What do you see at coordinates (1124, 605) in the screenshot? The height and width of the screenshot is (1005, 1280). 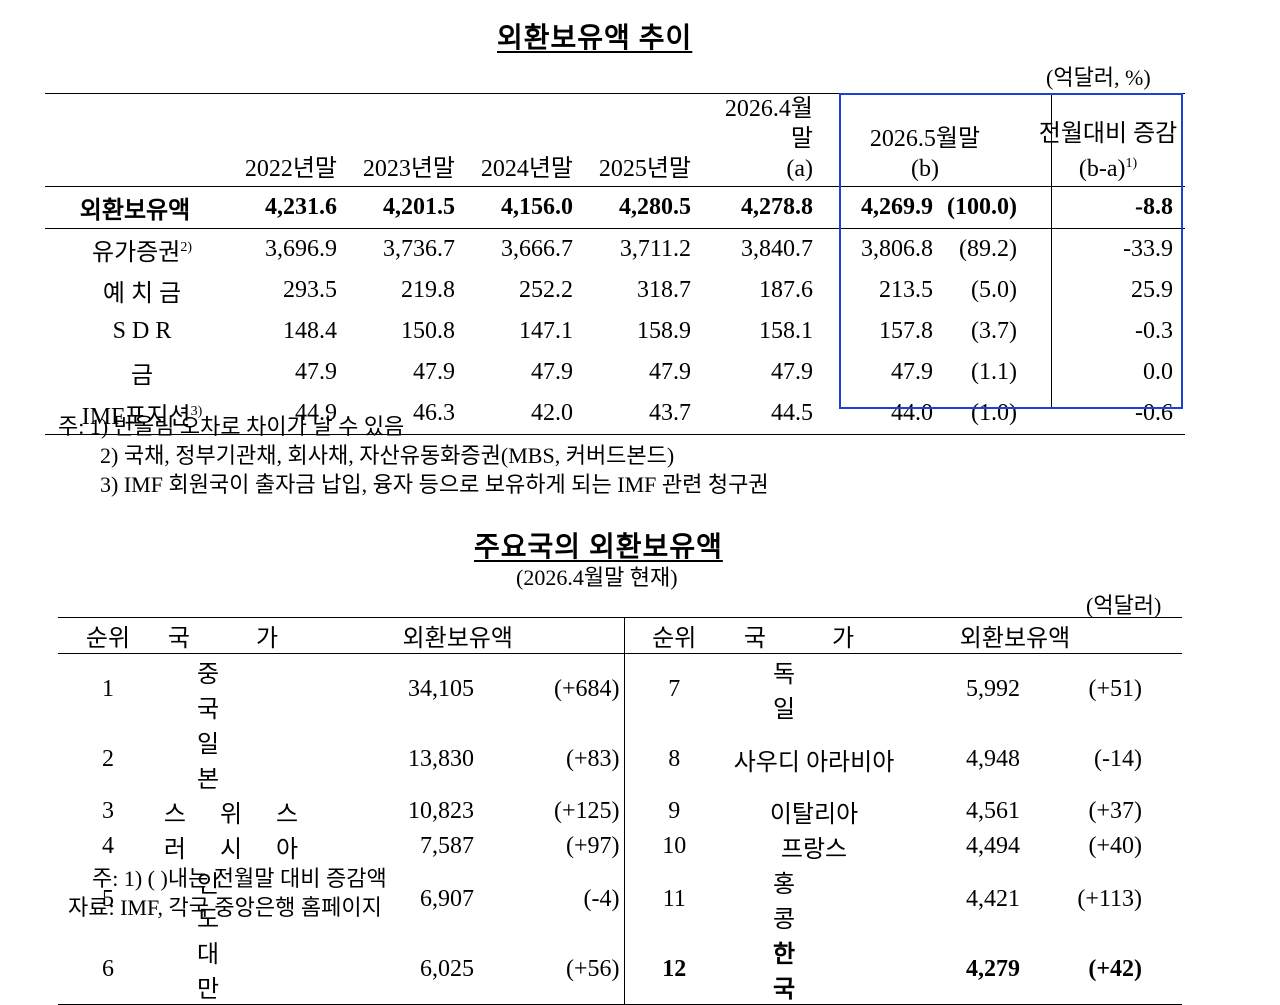 I see `bottom-unit-label: (억달러)` at bounding box center [1124, 605].